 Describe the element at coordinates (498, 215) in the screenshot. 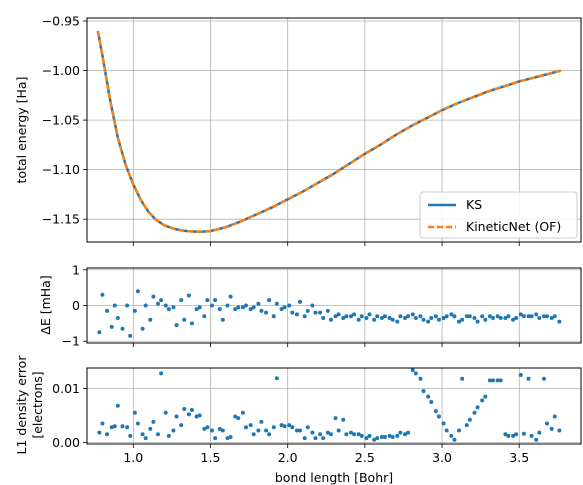

I see `energy-legend: KS KineticNet (OF)` at that location.